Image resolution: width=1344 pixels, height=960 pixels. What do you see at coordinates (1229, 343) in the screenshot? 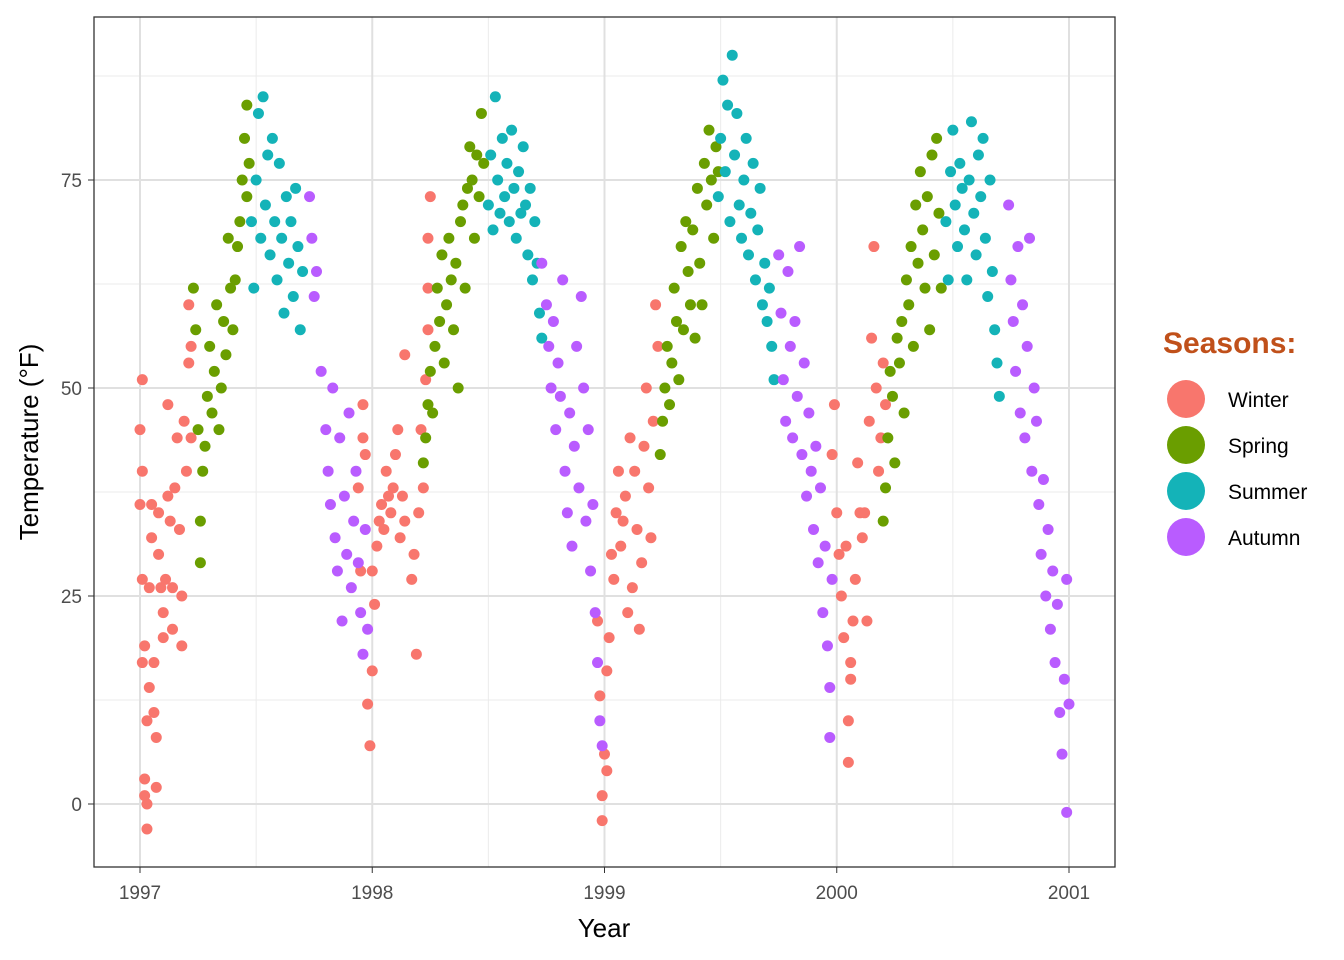
I see `legend-title: Seasons:` at bounding box center [1229, 343].